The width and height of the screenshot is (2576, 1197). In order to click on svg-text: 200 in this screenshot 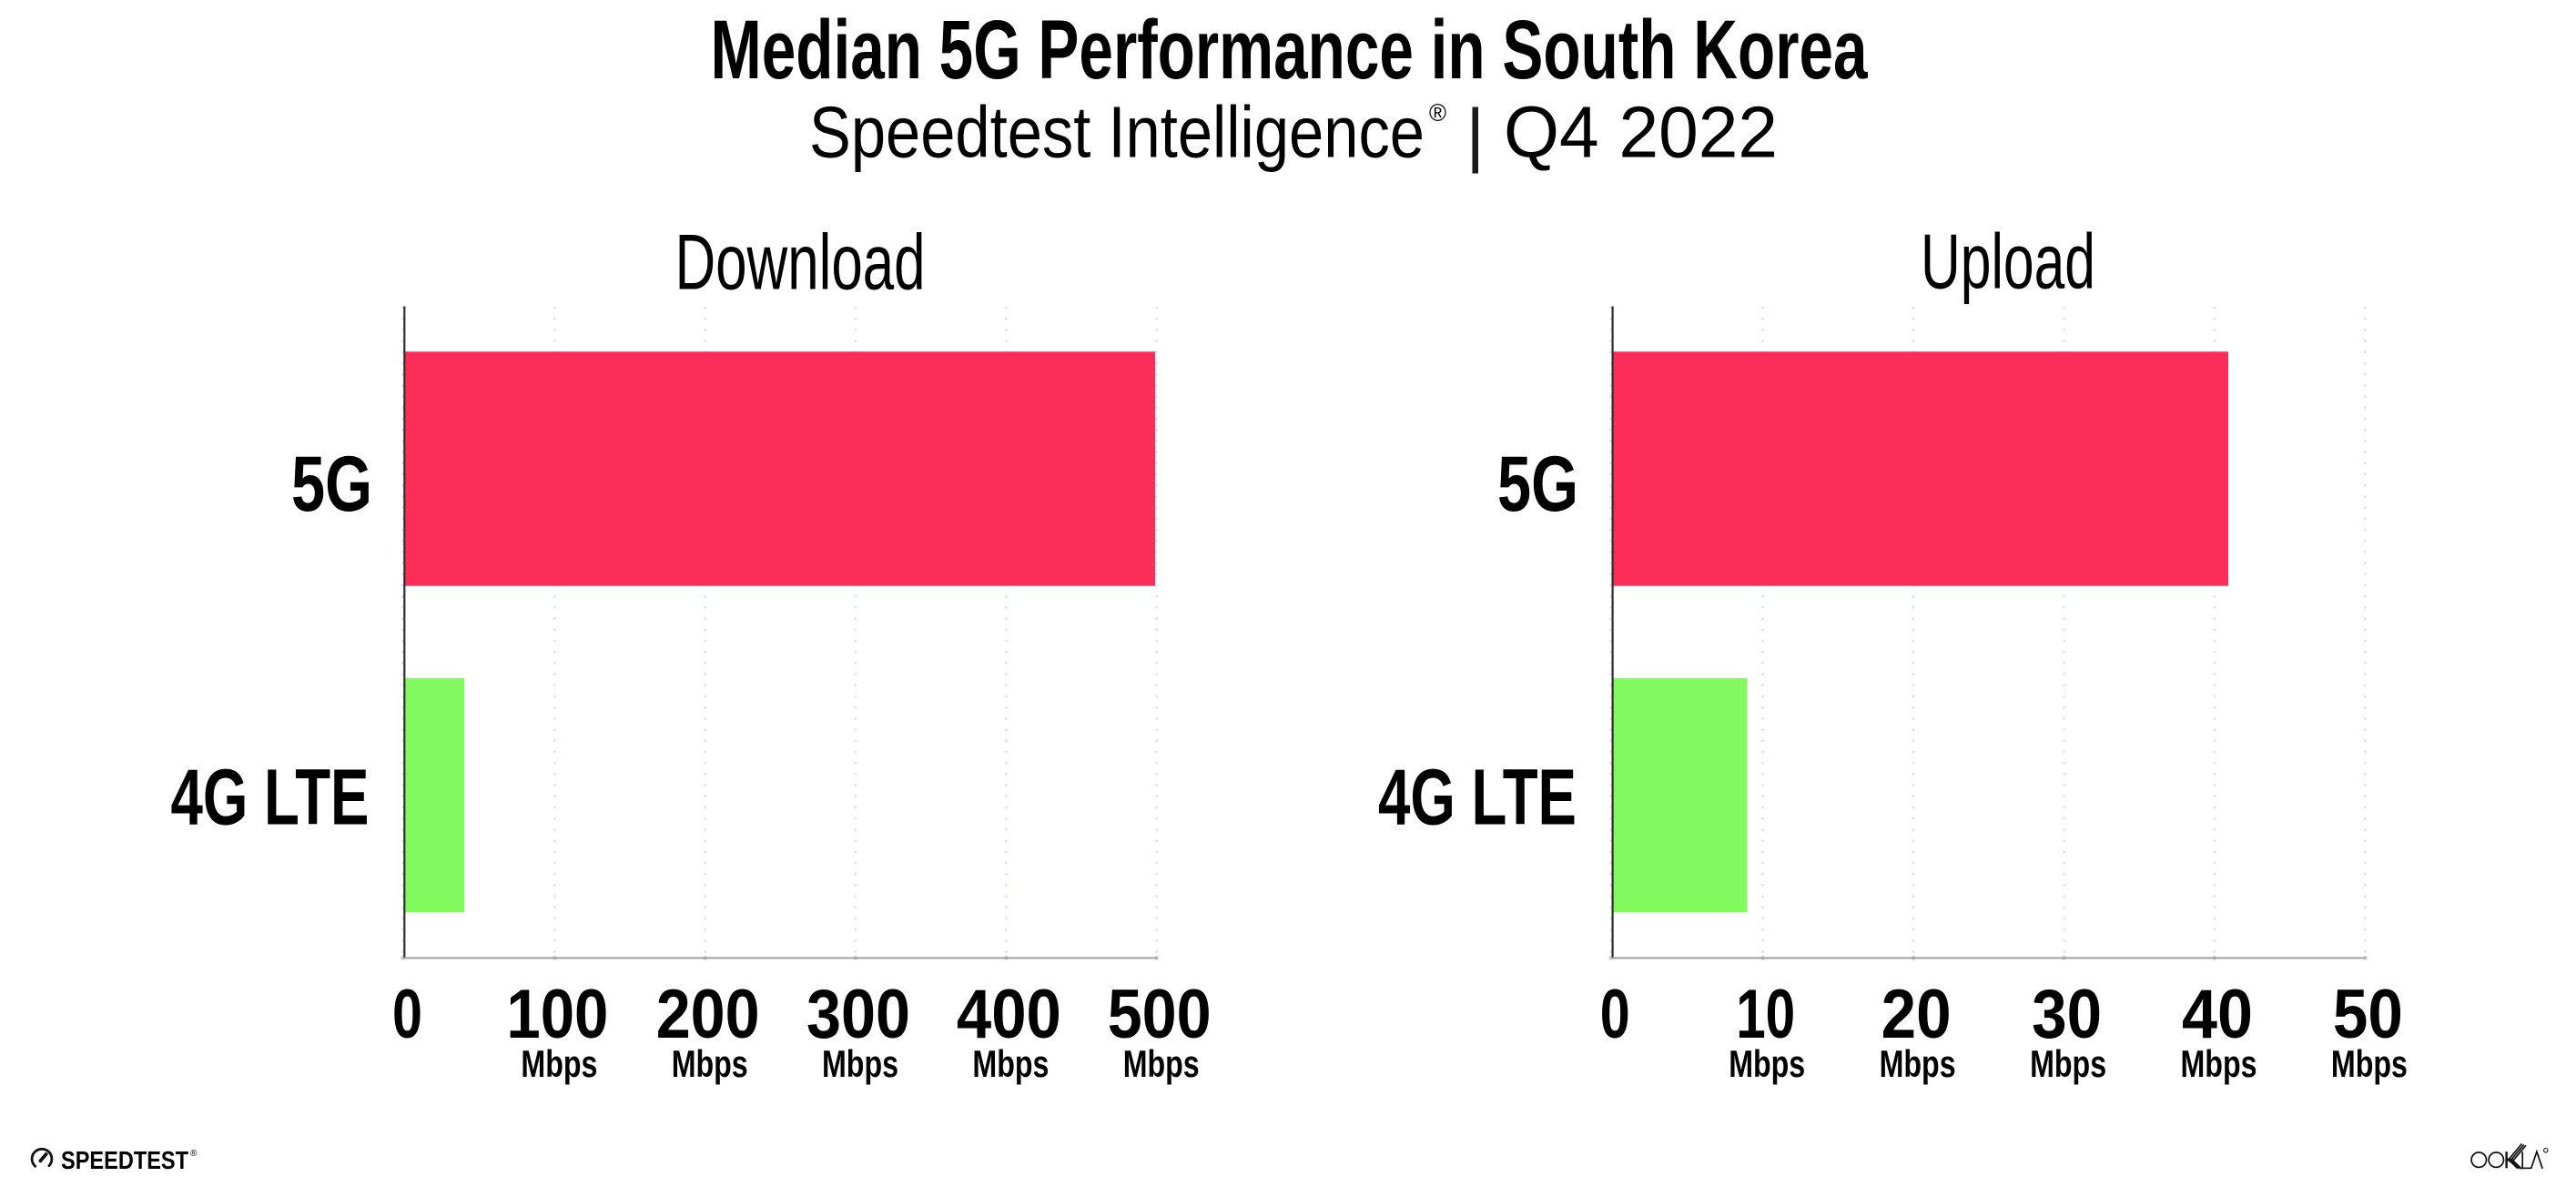, I will do `click(708, 1015)`.